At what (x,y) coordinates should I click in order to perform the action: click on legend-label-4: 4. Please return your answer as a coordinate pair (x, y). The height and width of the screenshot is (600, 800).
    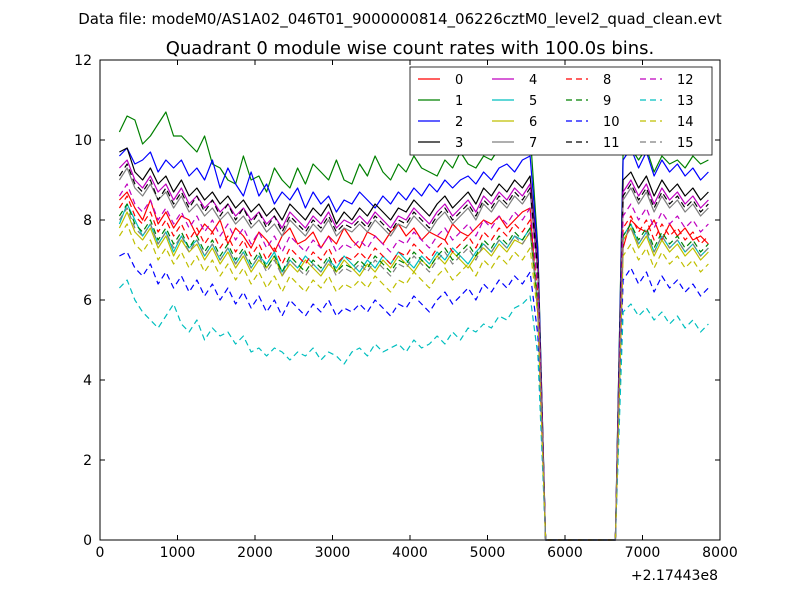
    Looking at the image, I should click on (533, 80).